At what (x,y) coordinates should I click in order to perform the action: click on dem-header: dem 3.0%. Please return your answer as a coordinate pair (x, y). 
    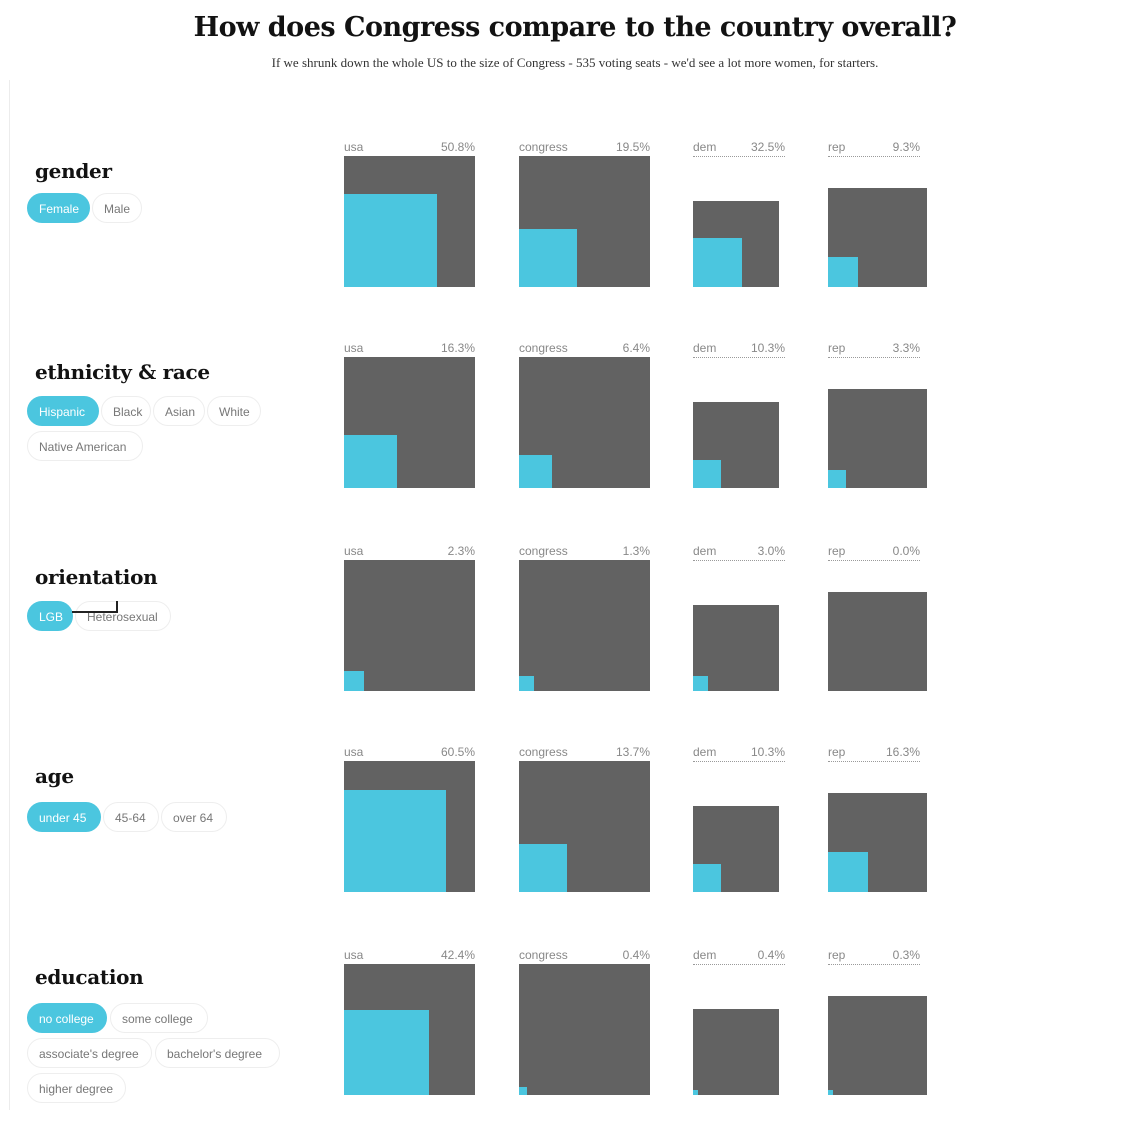
    Looking at the image, I should click on (739, 551).